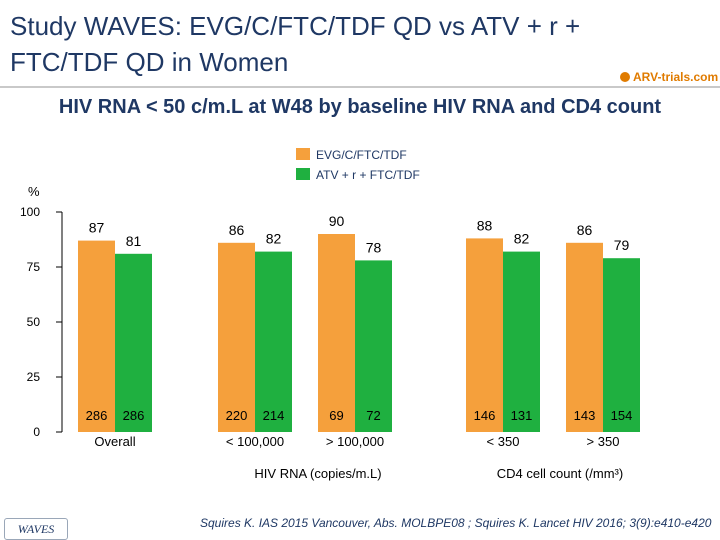 The image size is (720, 540). What do you see at coordinates (373, 415) in the screenshot?
I see `n-label: 72` at bounding box center [373, 415].